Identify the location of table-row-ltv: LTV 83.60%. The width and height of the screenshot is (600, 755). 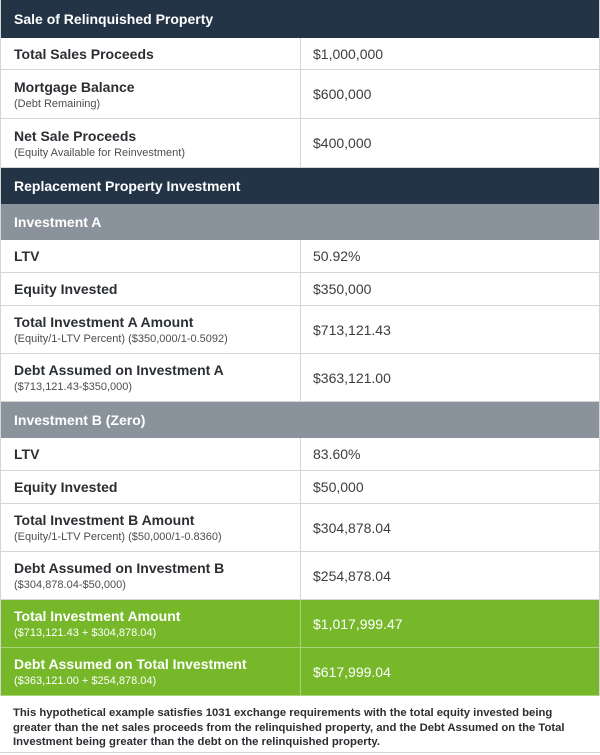
(300, 454).